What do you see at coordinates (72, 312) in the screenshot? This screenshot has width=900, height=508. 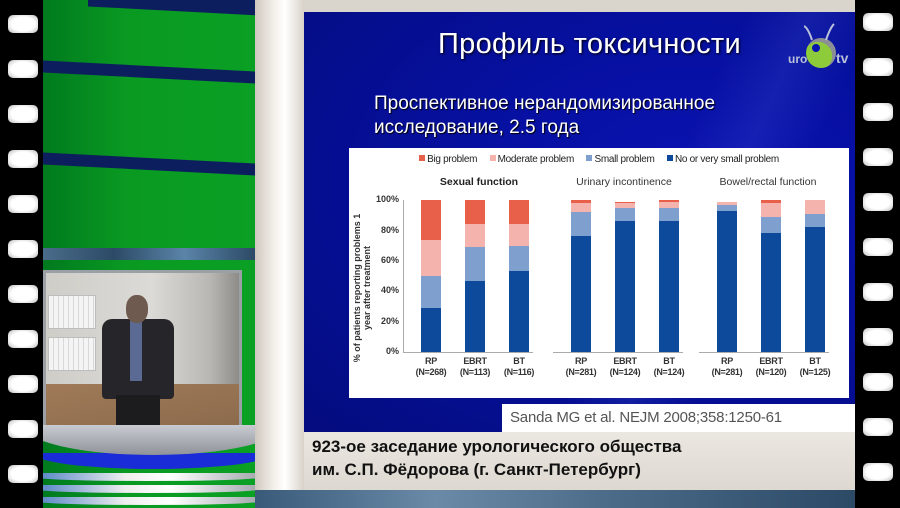 I see `radiator` at bounding box center [72, 312].